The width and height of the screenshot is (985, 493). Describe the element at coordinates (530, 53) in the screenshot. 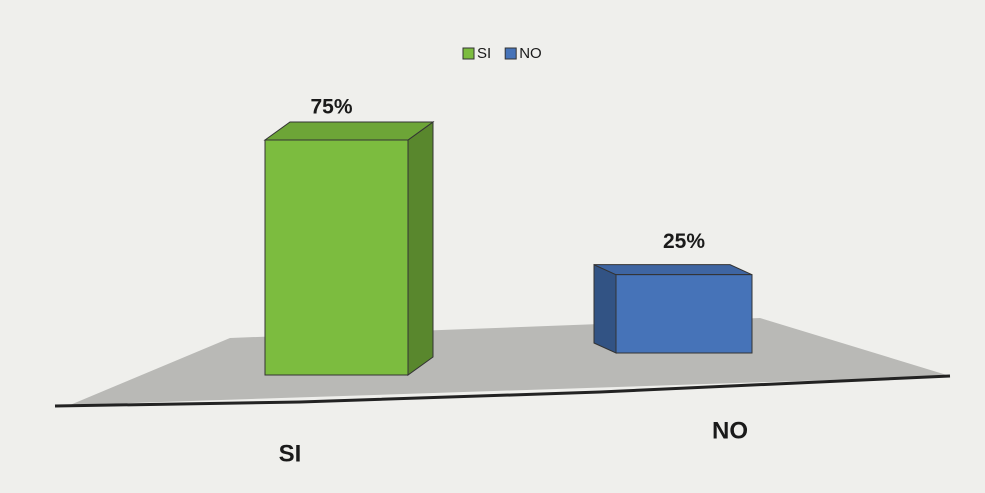

I see `legend-label: NO` at that location.